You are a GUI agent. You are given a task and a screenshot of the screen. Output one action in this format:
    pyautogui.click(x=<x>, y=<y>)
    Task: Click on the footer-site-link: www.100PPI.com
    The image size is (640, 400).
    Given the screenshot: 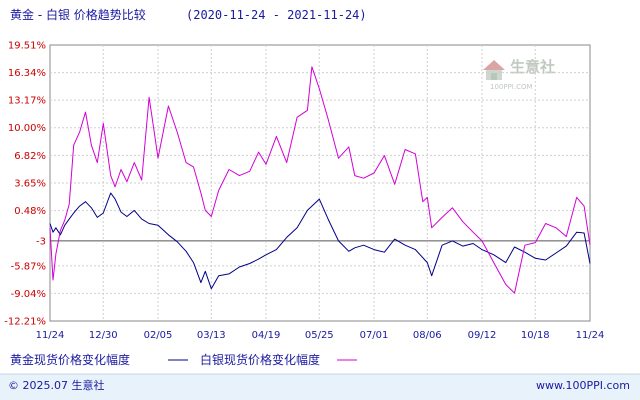 What is the action you would take?
    pyautogui.click(x=583, y=385)
    